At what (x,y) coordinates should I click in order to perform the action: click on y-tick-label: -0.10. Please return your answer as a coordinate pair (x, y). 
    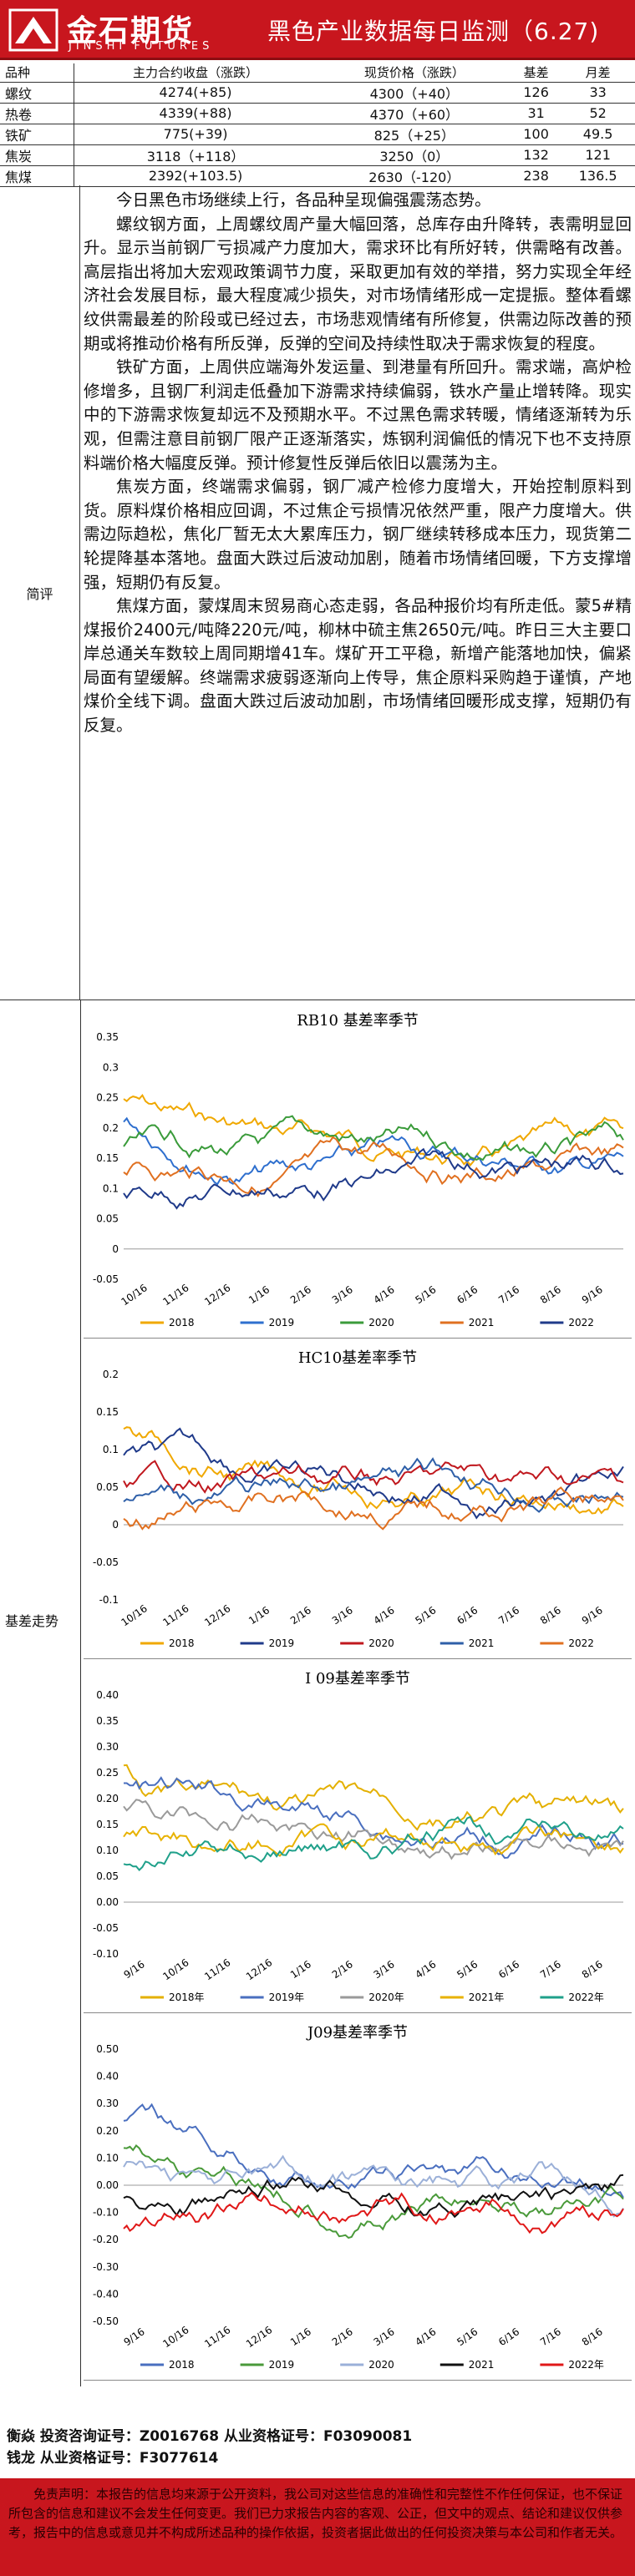
    Looking at the image, I should click on (106, 1954).